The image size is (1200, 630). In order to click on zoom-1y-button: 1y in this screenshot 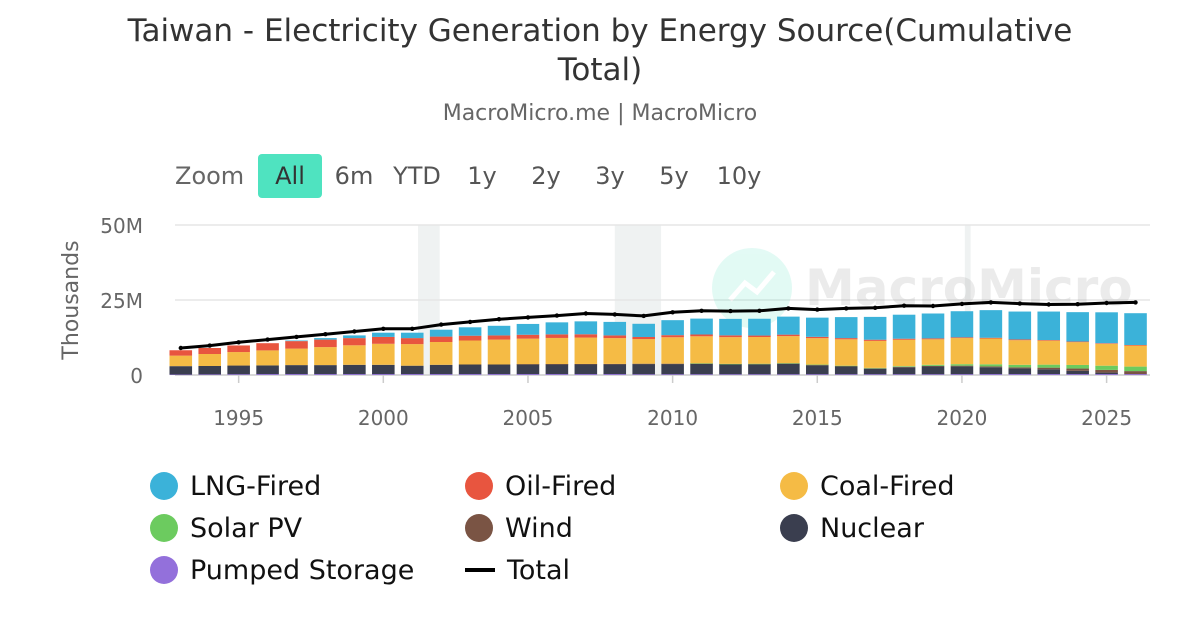, I will do `click(482, 176)`.